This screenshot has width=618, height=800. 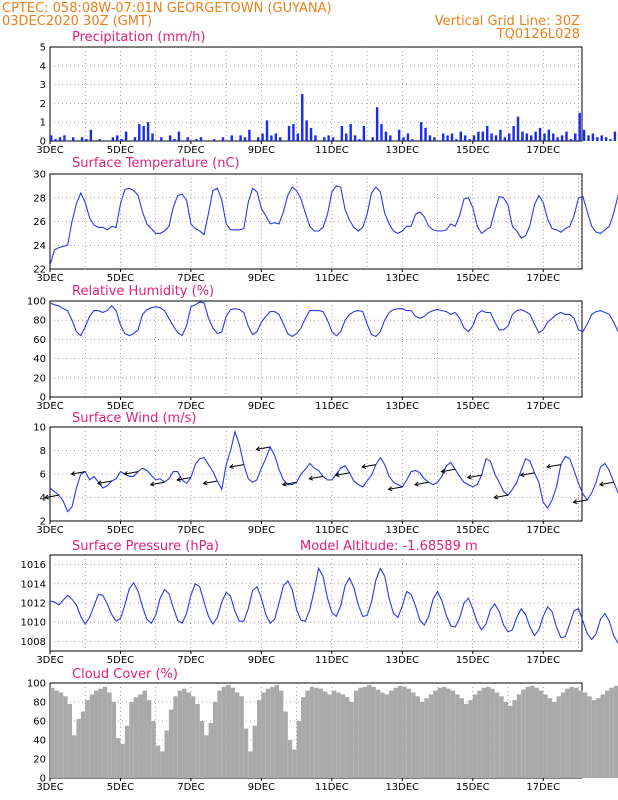 What do you see at coordinates (39, 222) in the screenshot?
I see `temp-ytick-label: 26` at bounding box center [39, 222].